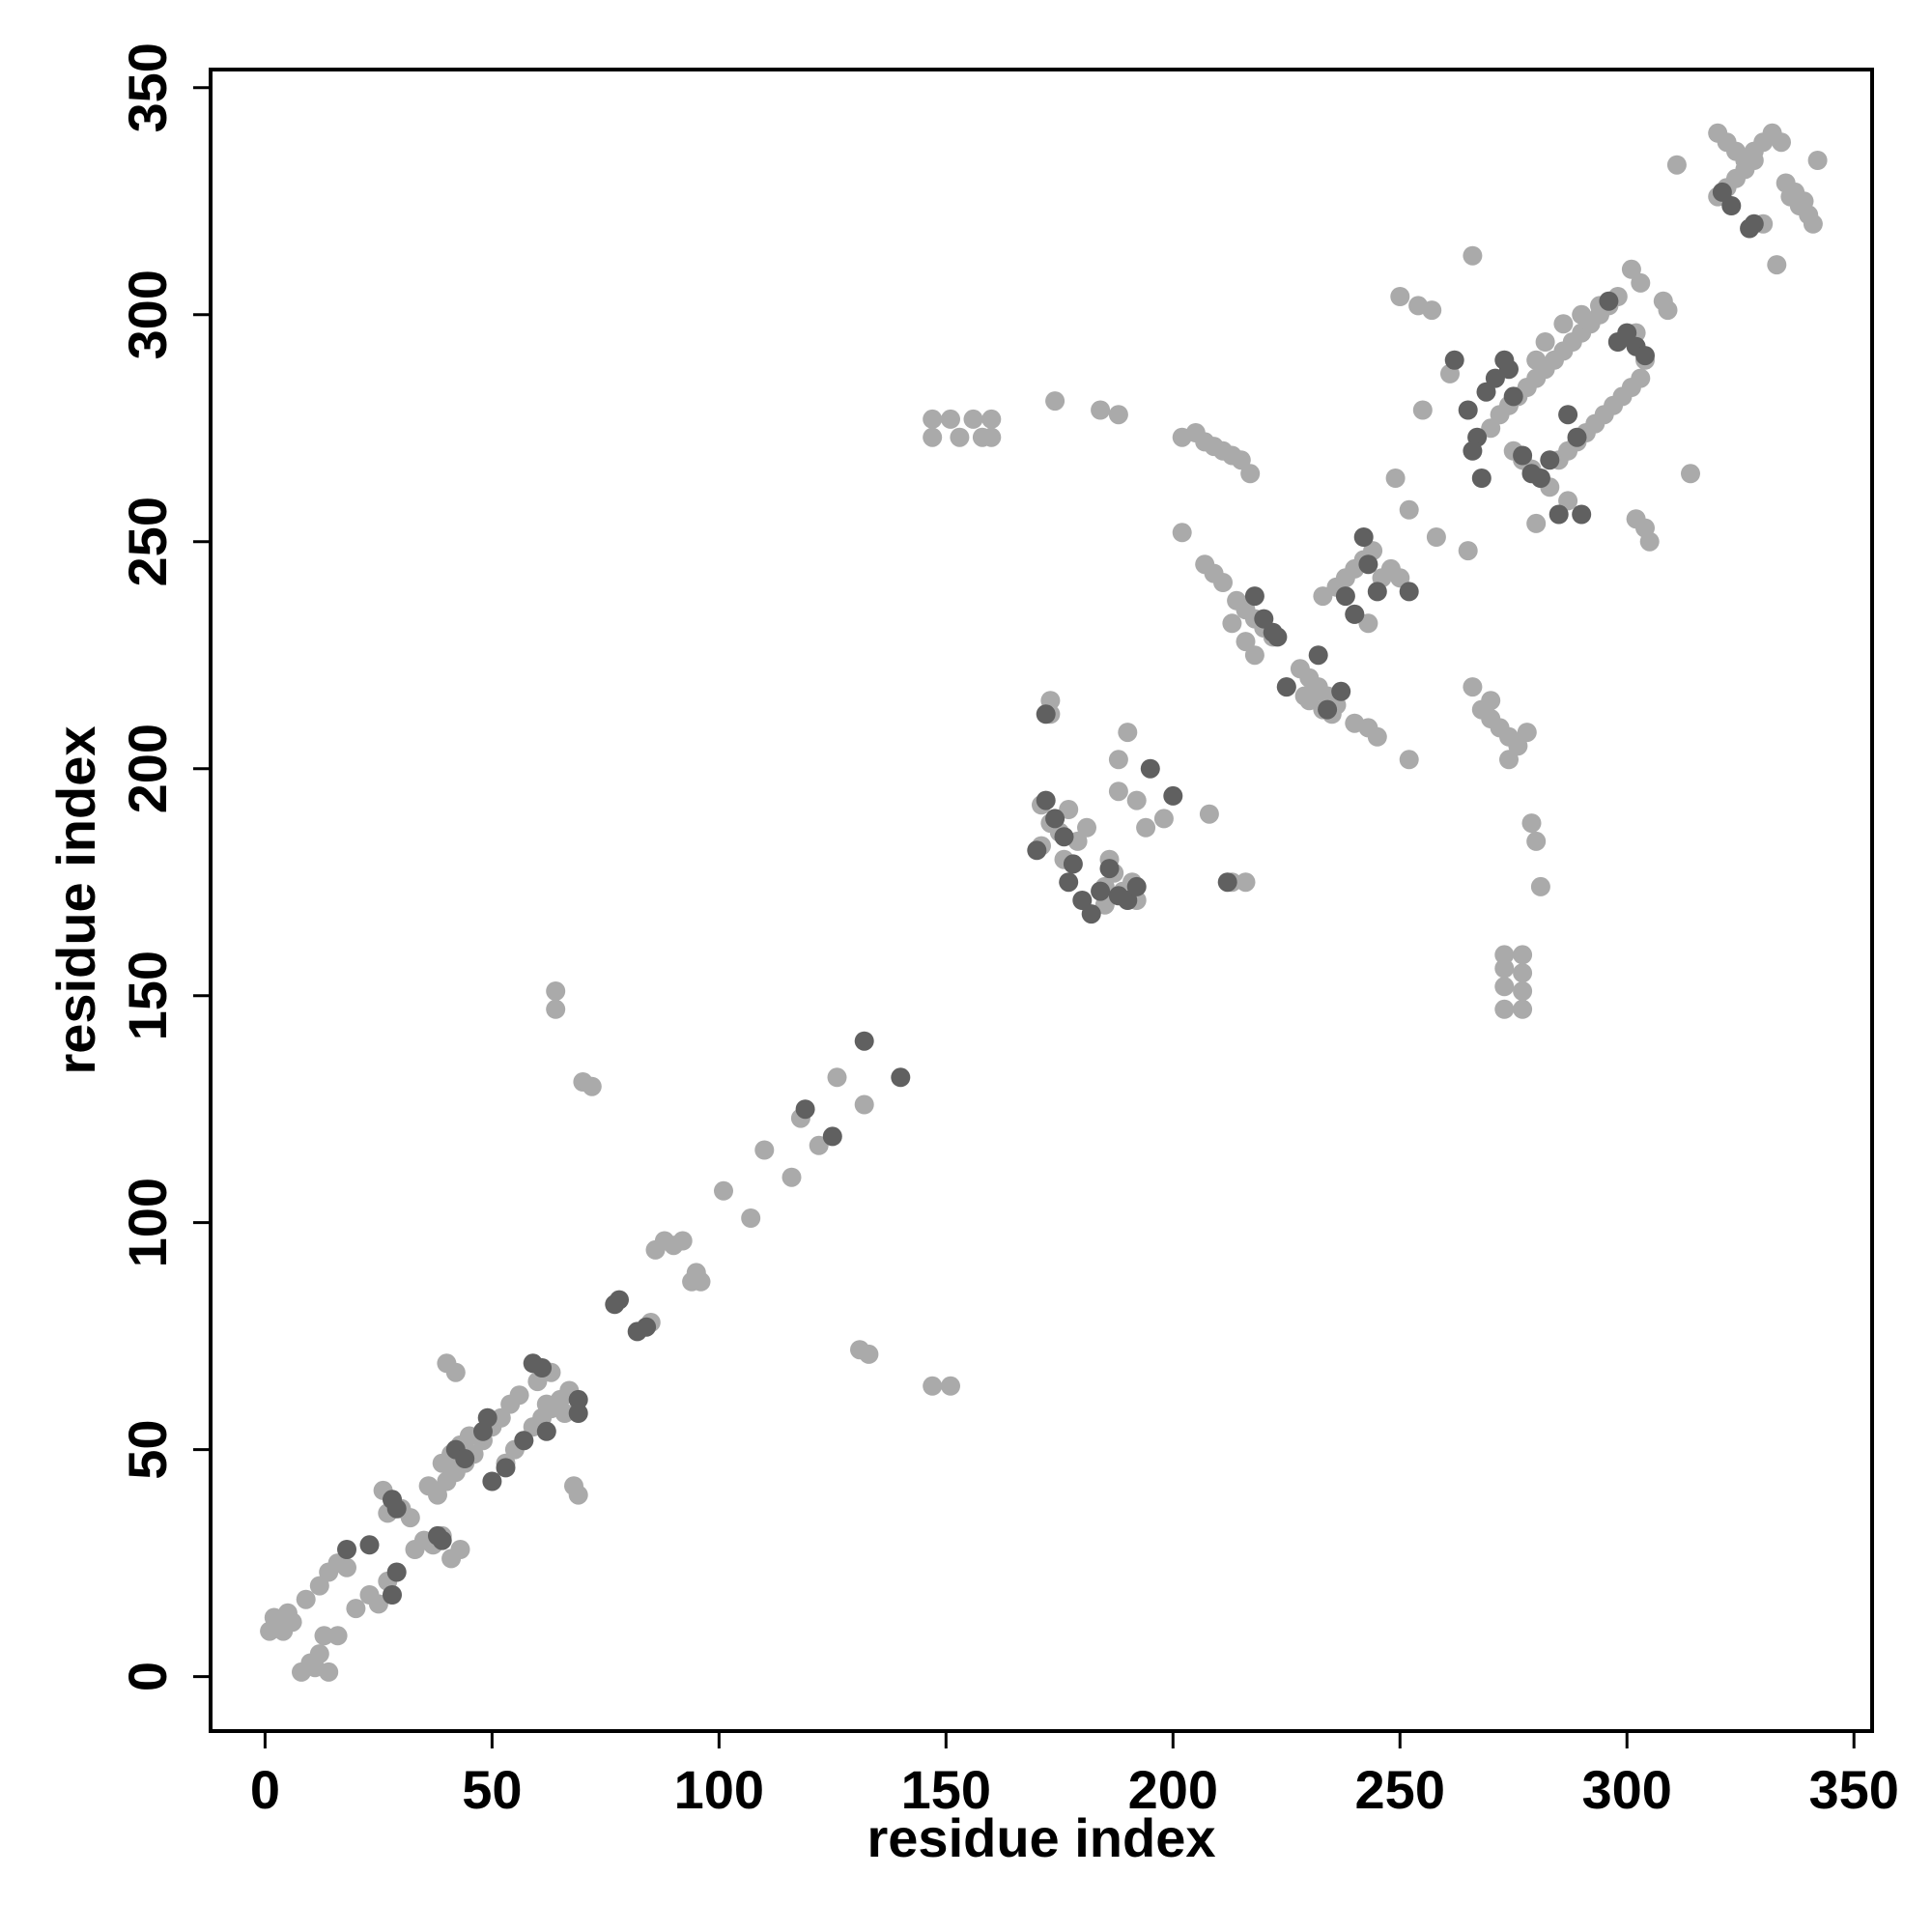 The height and width of the screenshot is (1932, 1932). What do you see at coordinates (719, 1789) in the screenshot?
I see `x-tick-label-100: 100` at bounding box center [719, 1789].